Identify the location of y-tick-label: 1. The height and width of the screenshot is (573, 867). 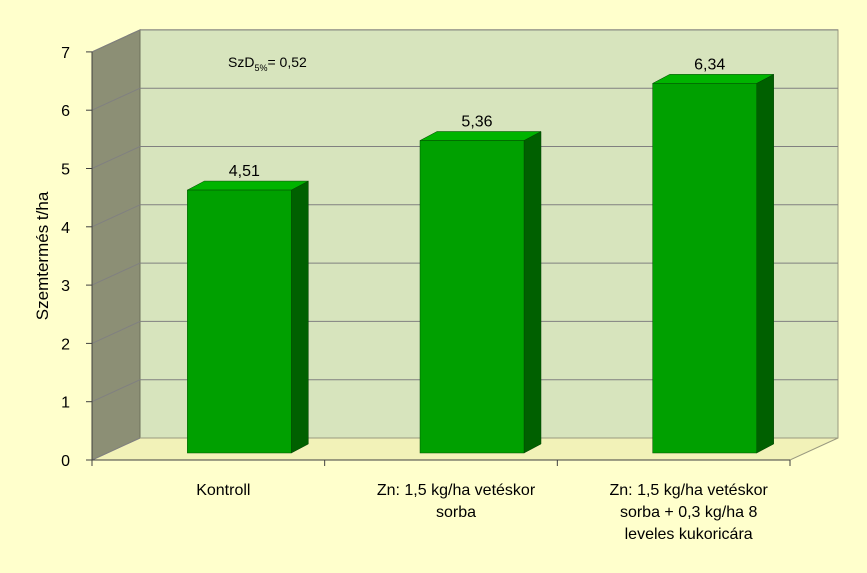
(65, 403).